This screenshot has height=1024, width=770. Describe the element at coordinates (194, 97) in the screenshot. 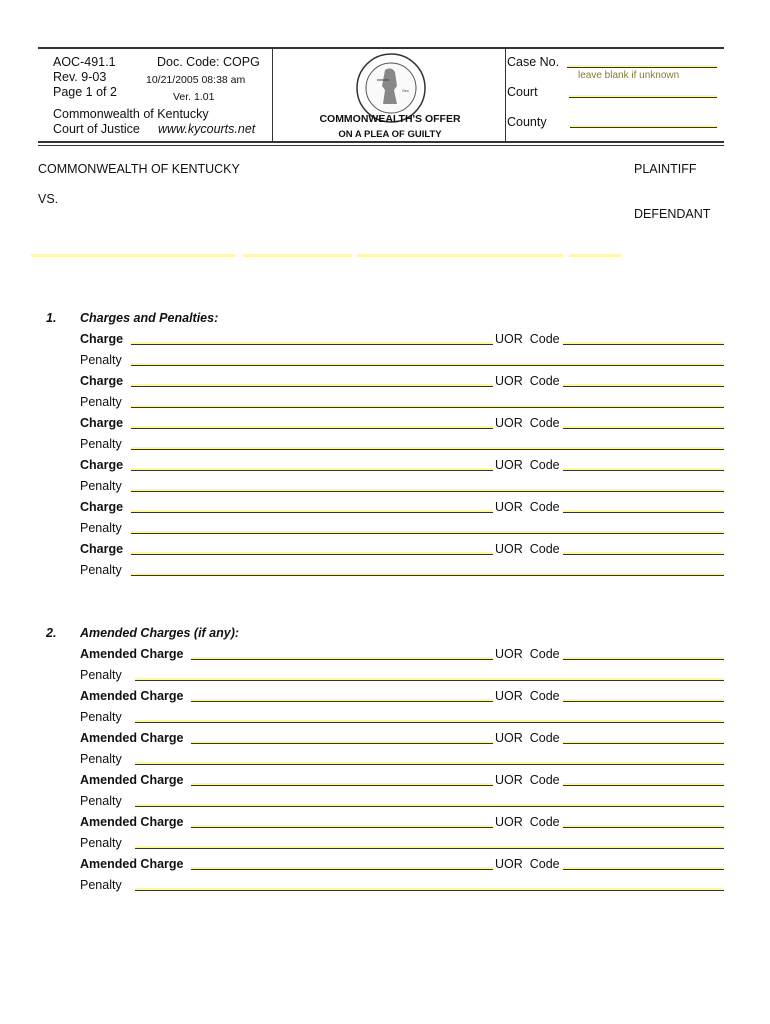

I see `version: Ver. 1.01` at that location.